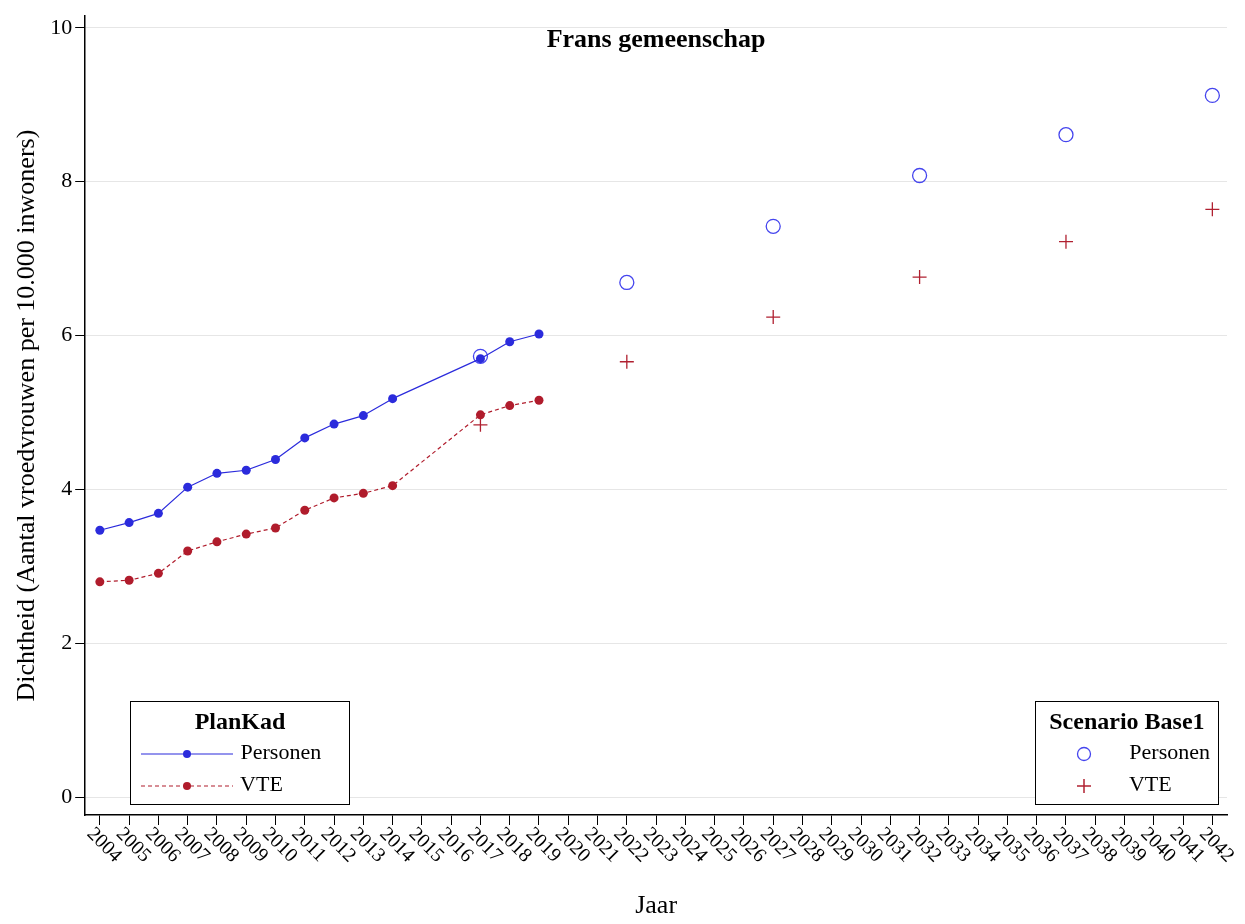 Image resolution: width=1245 pixels, height=924 pixels. What do you see at coordinates (26, 415) in the screenshot?
I see `y-axis-title: Dichtheid (Aantal vroedvrouwen per 10.000 inwoners)` at bounding box center [26, 415].